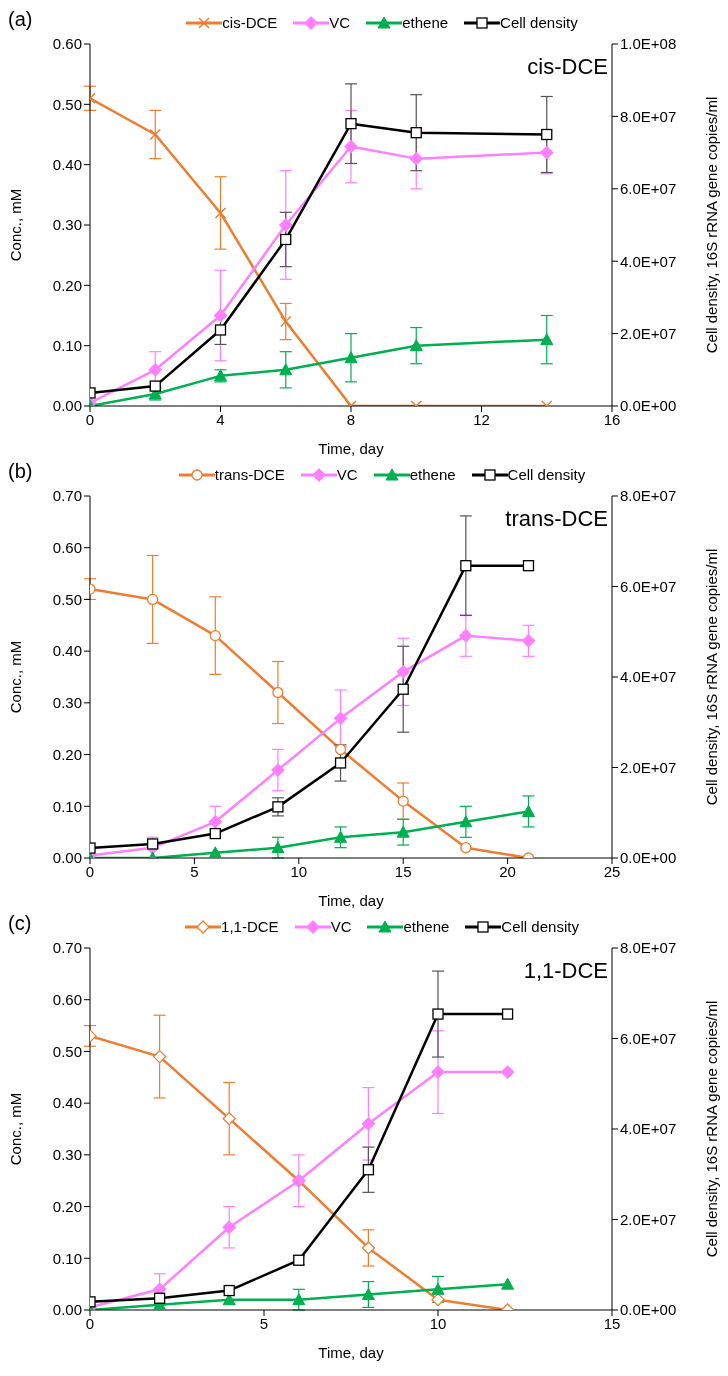 The image size is (728, 1376). Describe the element at coordinates (612, 419) in the screenshot. I see `x-tick-label: 16` at that location.